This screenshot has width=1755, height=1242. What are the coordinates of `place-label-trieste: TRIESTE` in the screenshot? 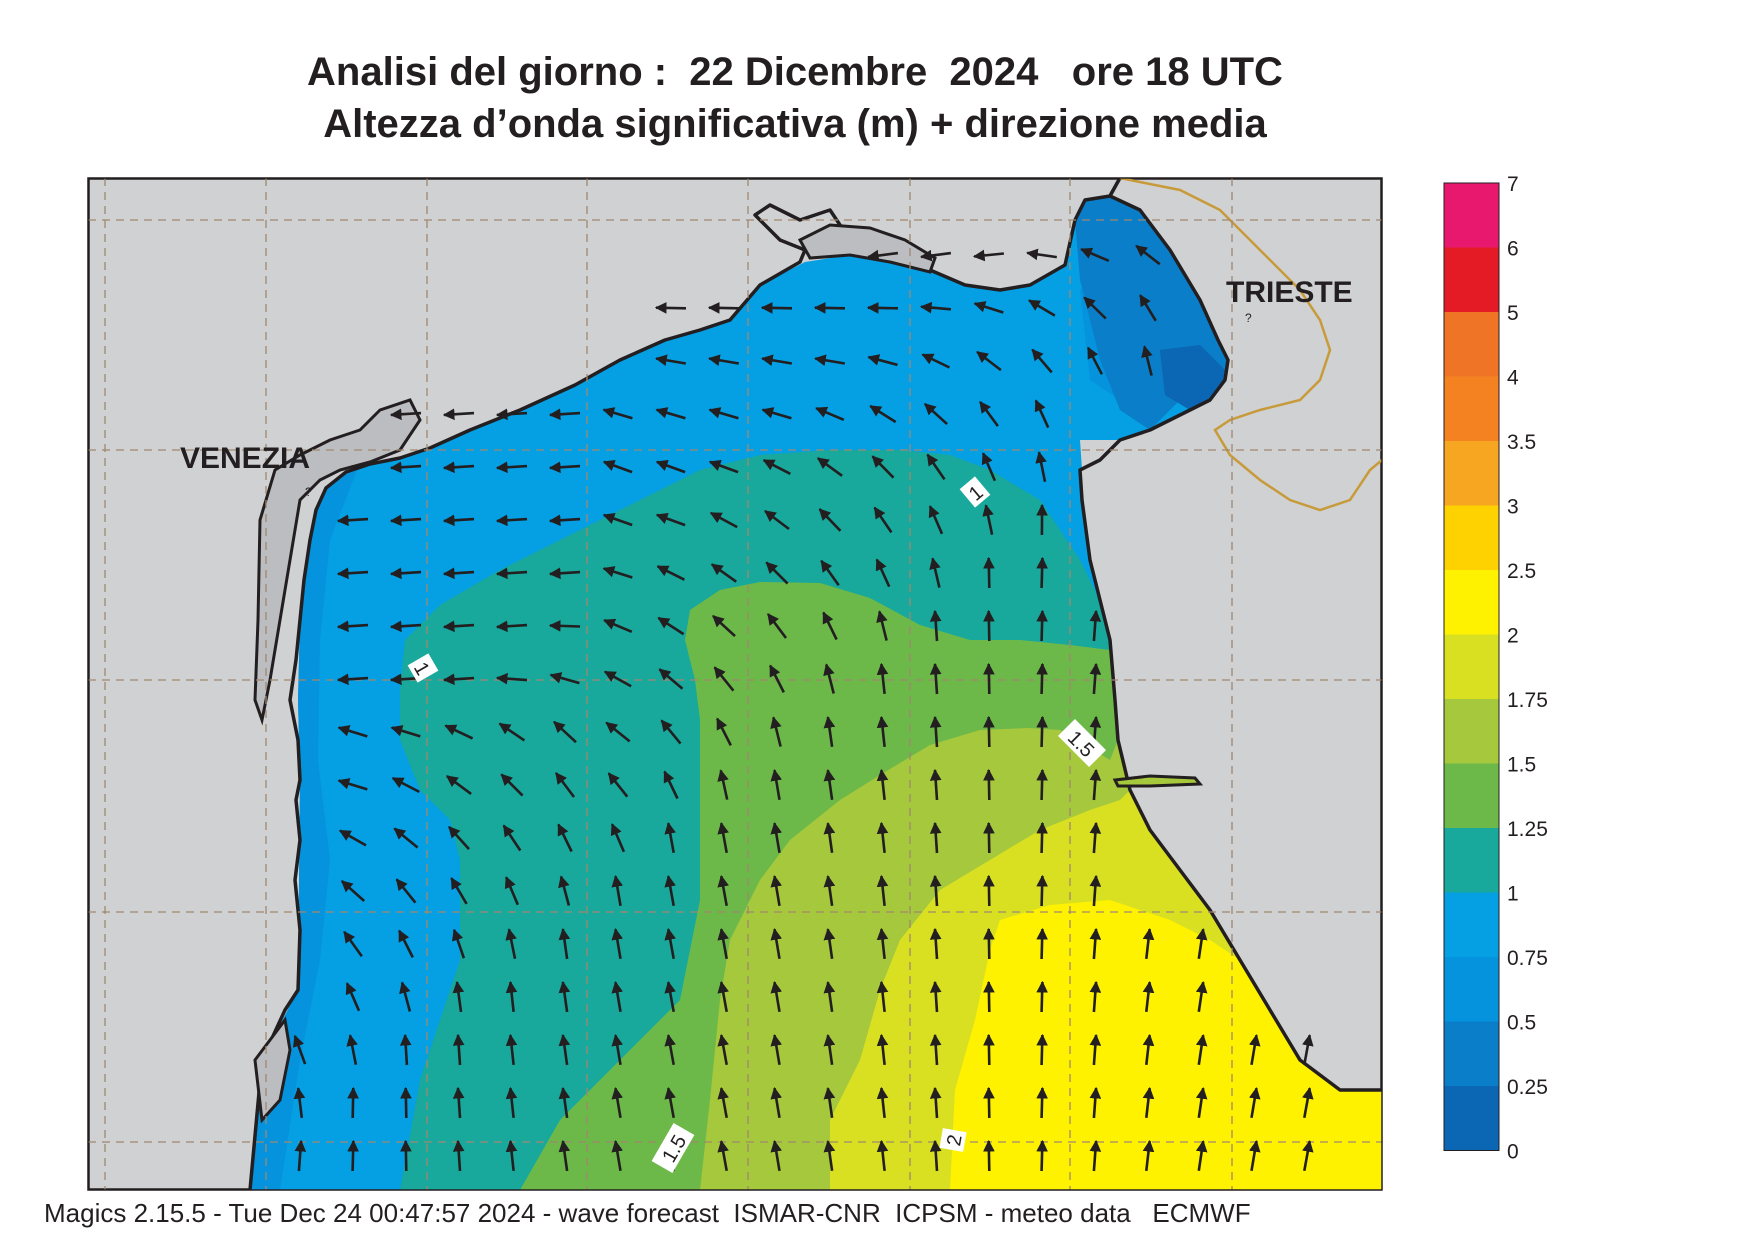 It's located at (1289, 292).